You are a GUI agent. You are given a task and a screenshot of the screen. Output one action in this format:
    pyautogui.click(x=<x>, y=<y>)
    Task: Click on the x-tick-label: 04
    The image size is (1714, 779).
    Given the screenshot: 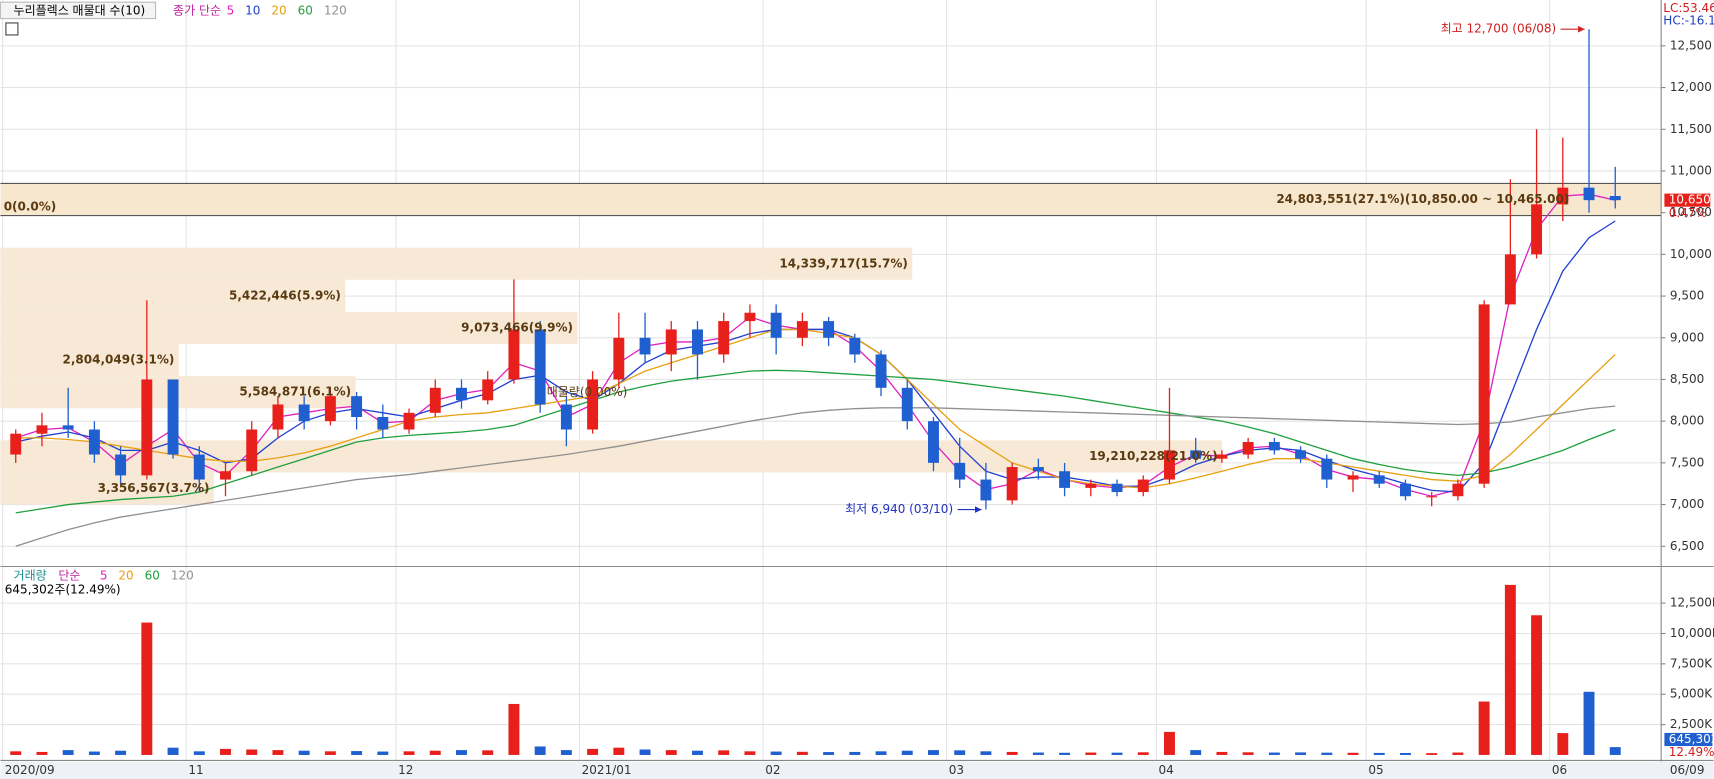 What is the action you would take?
    pyautogui.click(x=1166, y=770)
    